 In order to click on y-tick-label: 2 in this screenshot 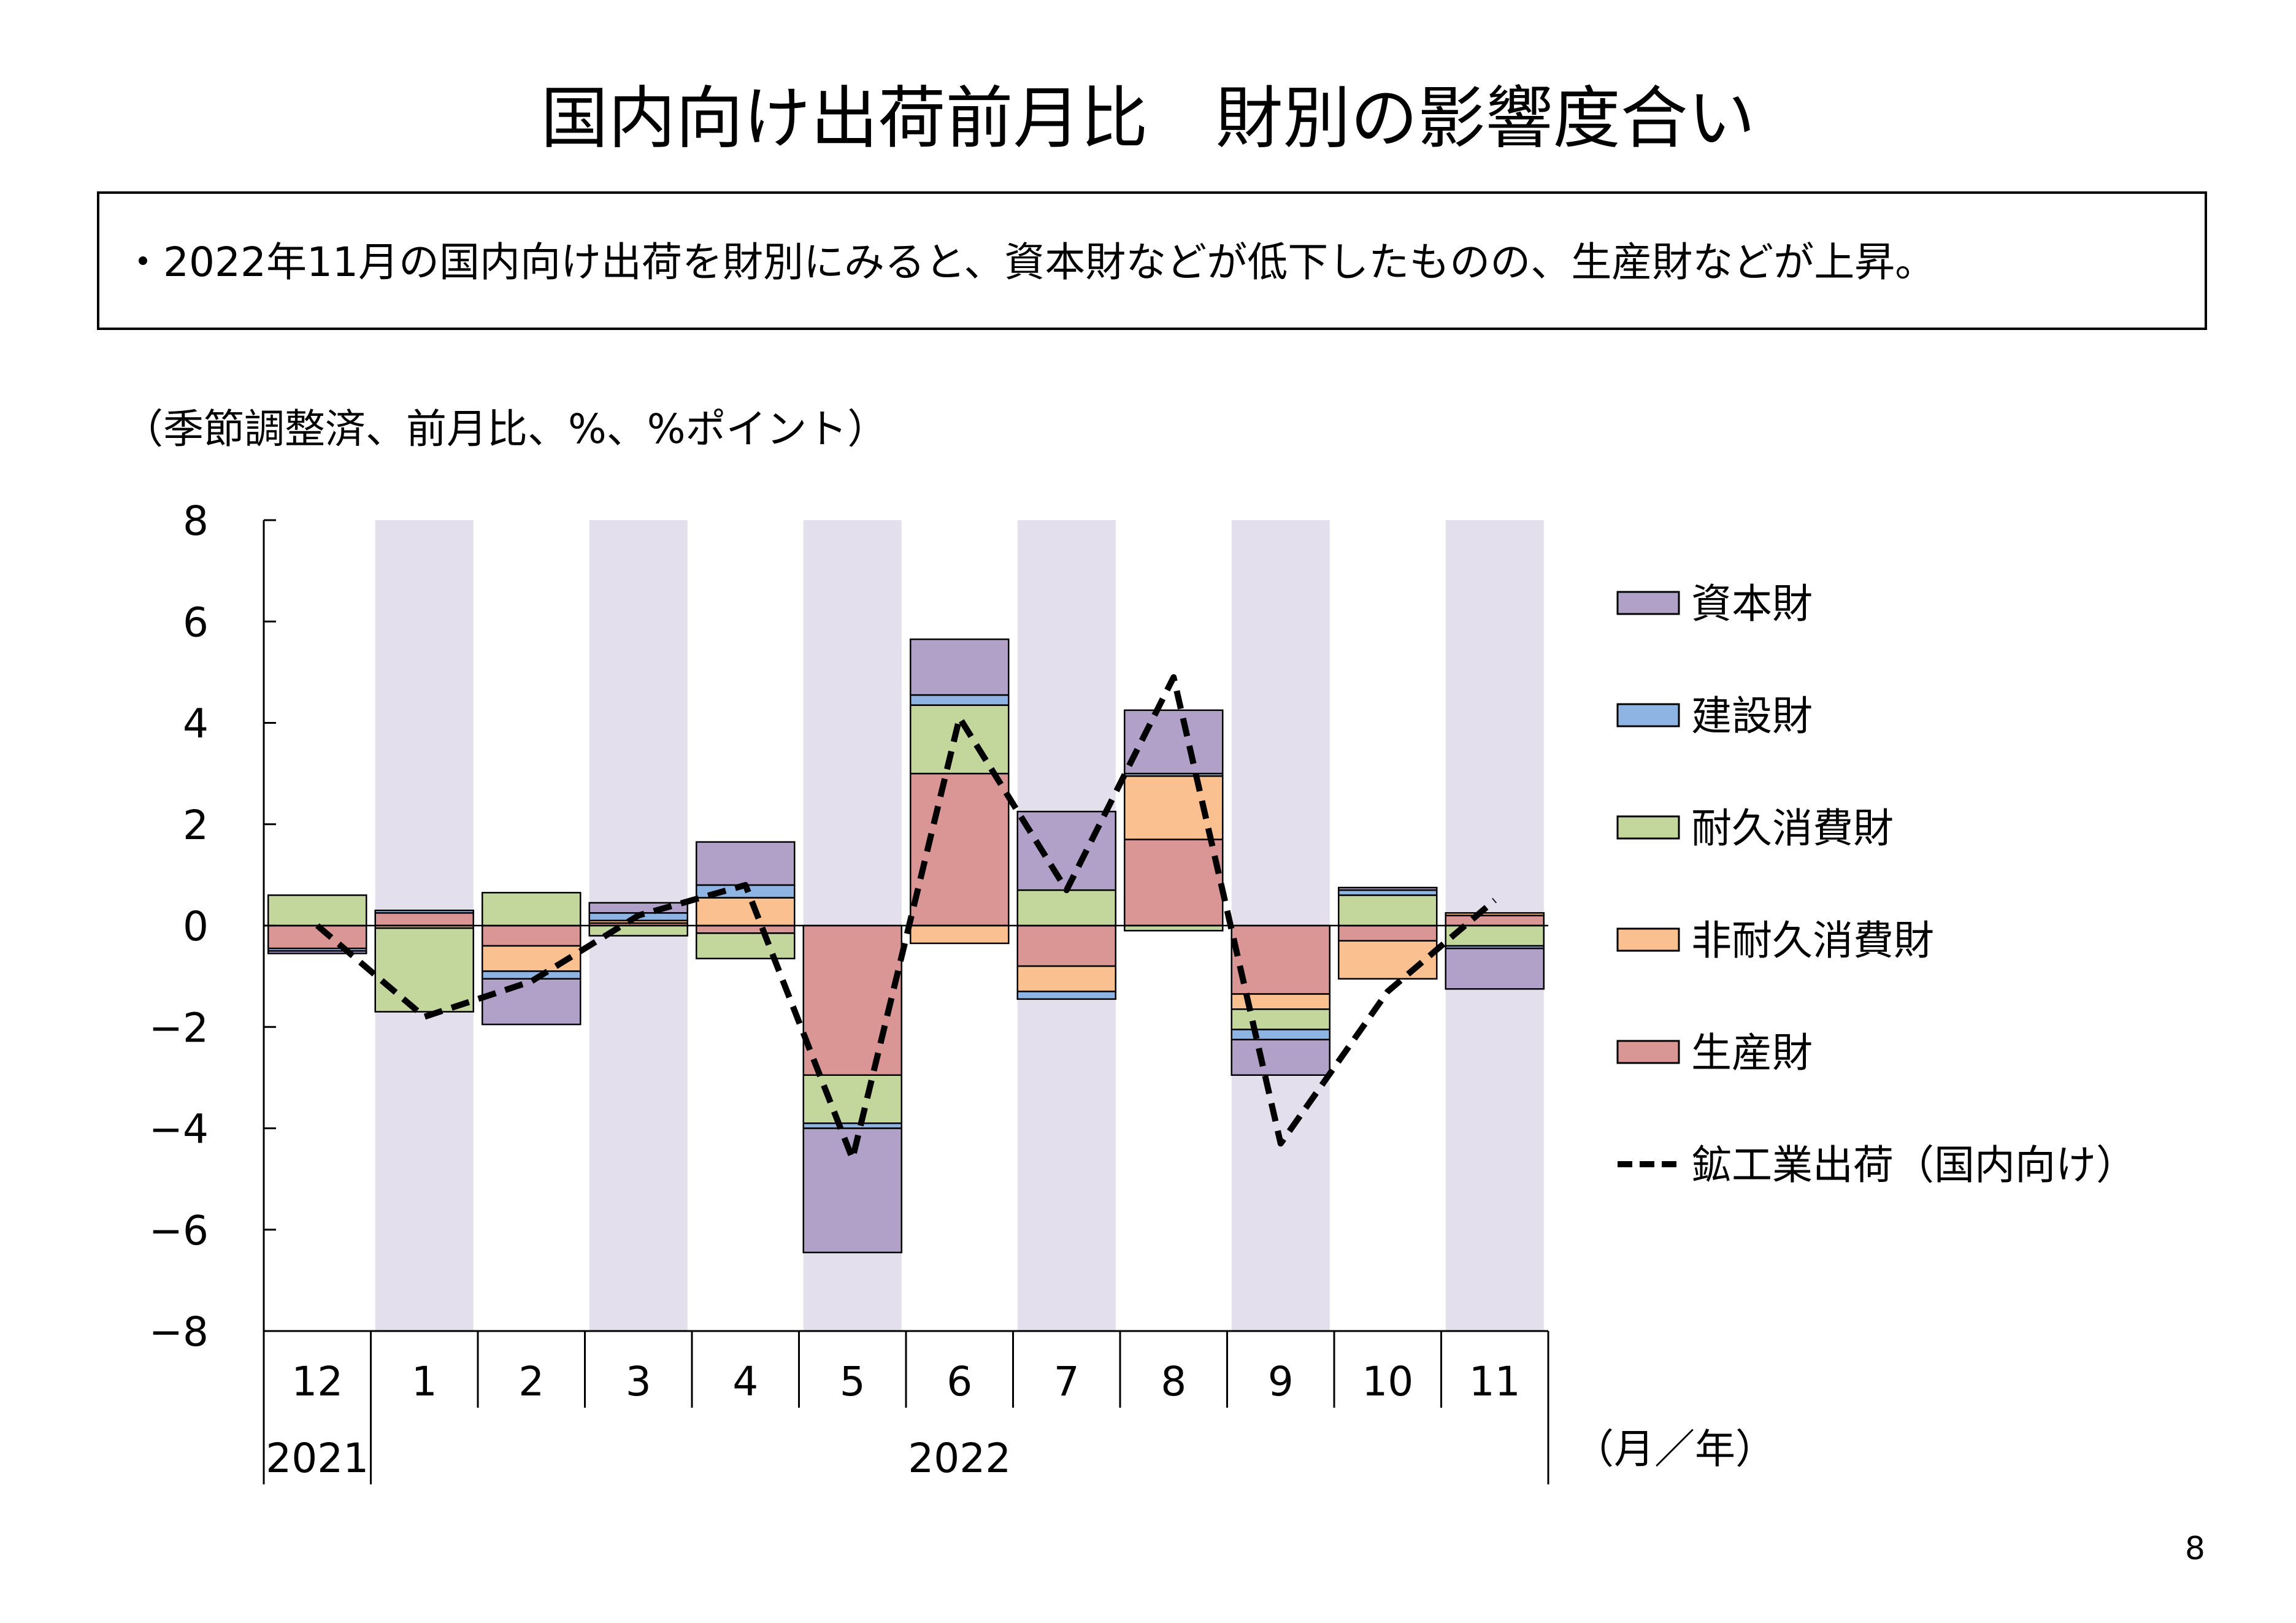, I will do `click(196, 825)`.